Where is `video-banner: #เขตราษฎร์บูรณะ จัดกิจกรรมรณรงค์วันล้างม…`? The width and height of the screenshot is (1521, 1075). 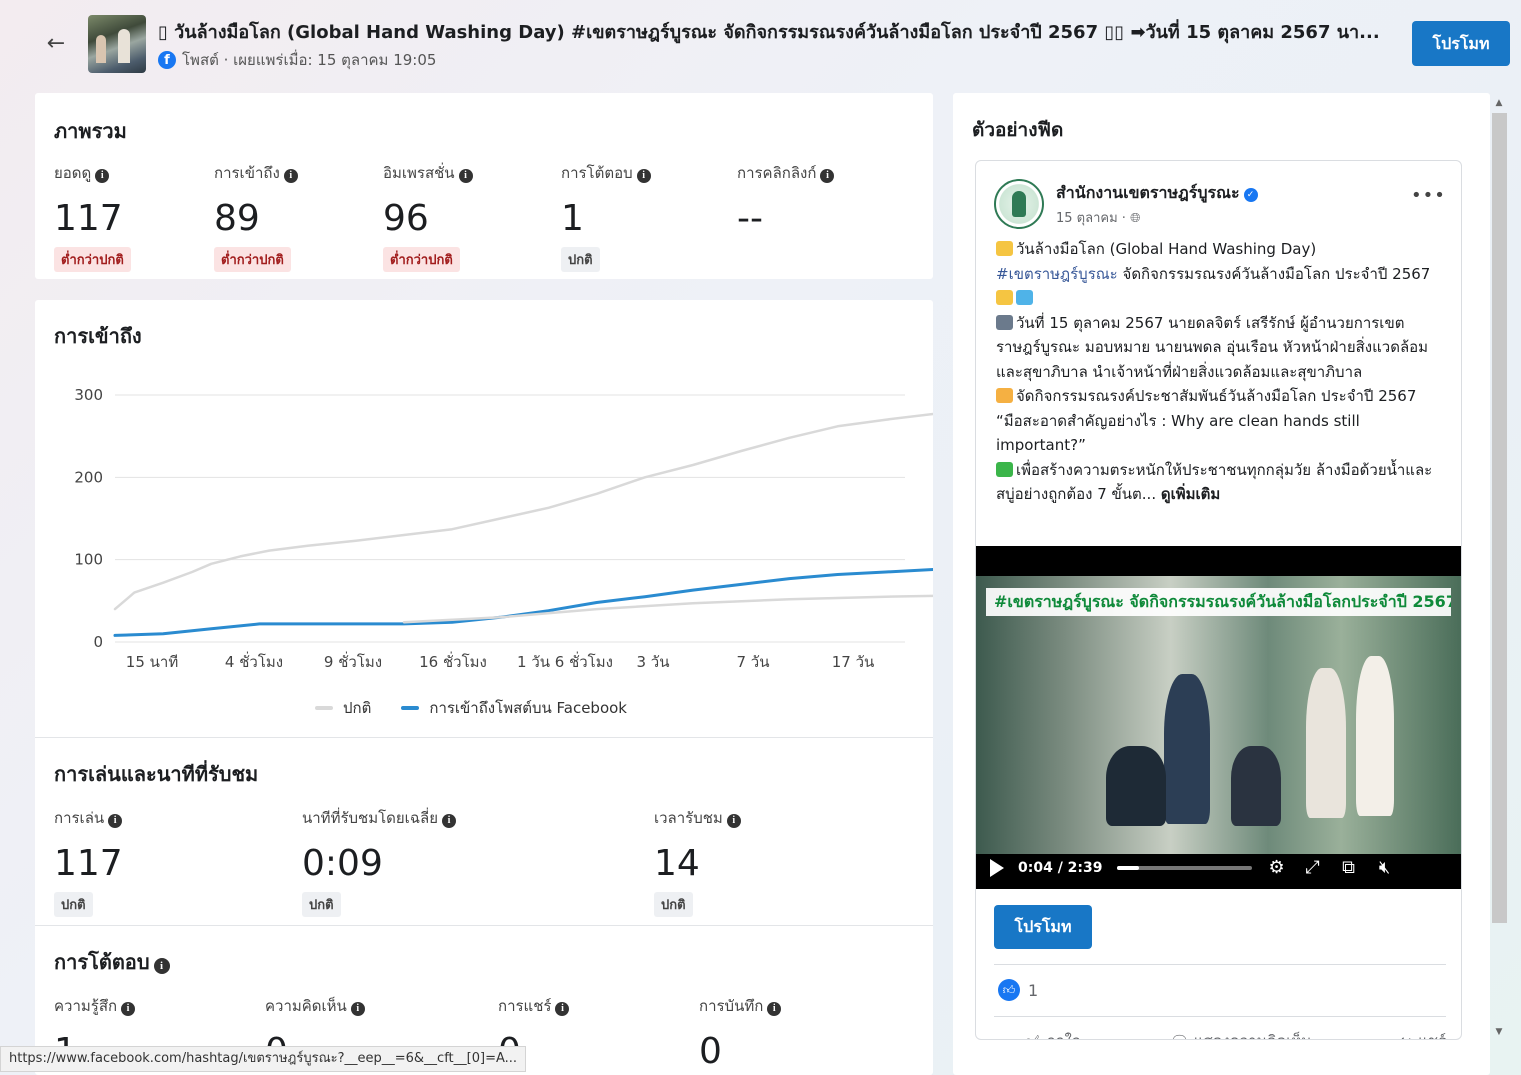
video-banner: #เขตราษฎร์บูรณะ จัดกิจกรรมรณรงค์วันล้างม… is located at coordinates (1218, 602).